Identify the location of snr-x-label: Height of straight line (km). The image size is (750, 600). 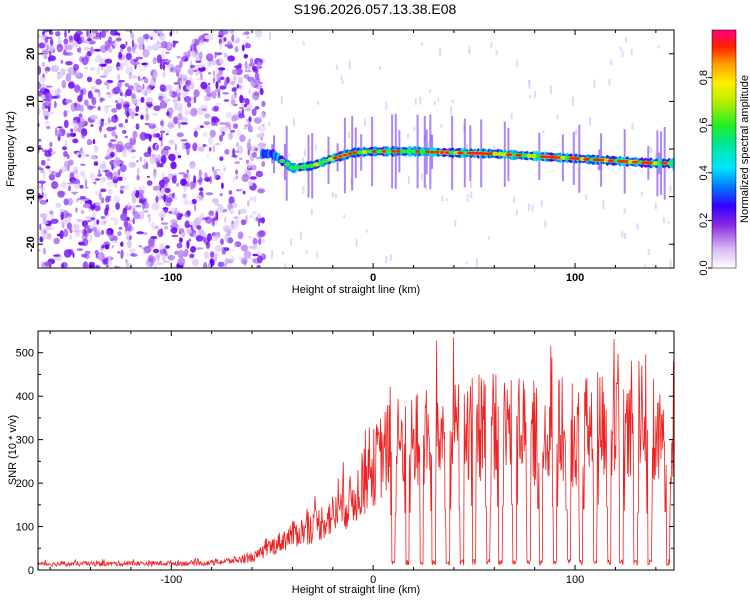
(356, 590).